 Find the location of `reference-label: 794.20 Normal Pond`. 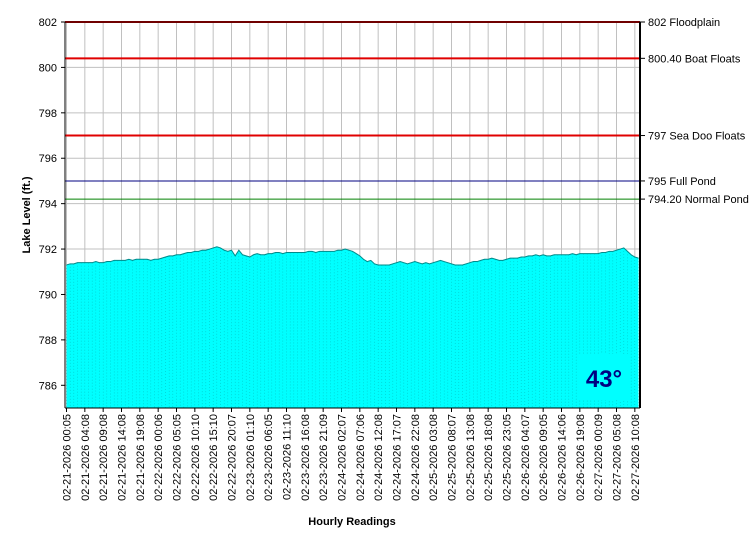

reference-label: 794.20 Normal Pond is located at coordinates (698, 200).